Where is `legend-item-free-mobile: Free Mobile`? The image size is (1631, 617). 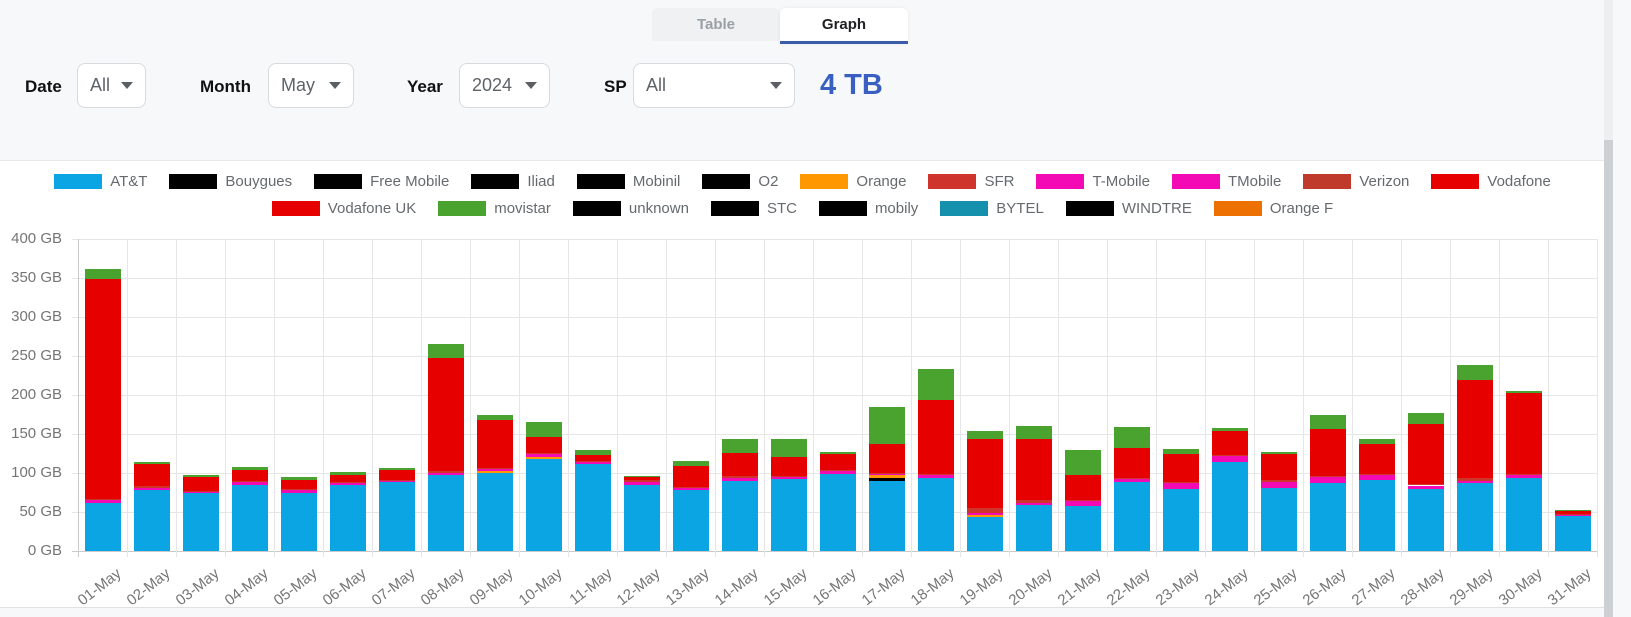 legend-item-free-mobile: Free Mobile is located at coordinates (381, 181).